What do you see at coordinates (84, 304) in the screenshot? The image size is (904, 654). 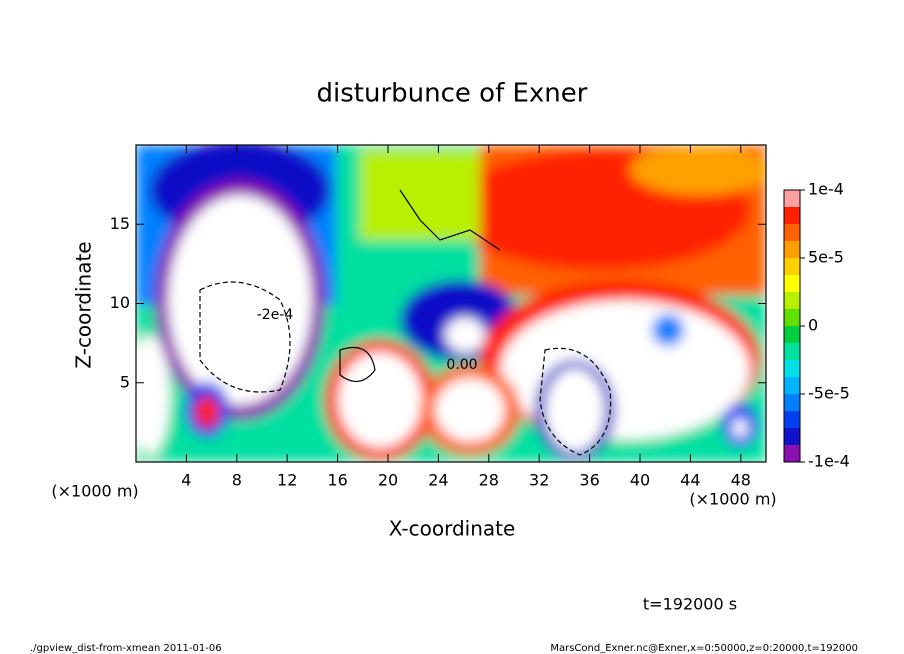 I see `y-axis-label: Z-coordinate` at bounding box center [84, 304].